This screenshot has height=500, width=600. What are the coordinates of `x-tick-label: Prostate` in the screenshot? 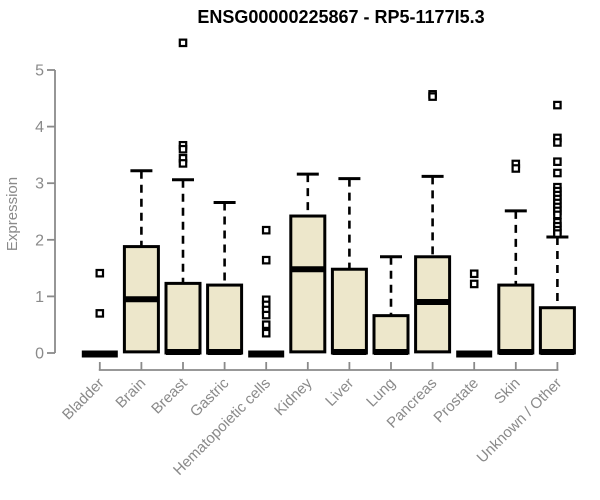 It's located at (456, 401).